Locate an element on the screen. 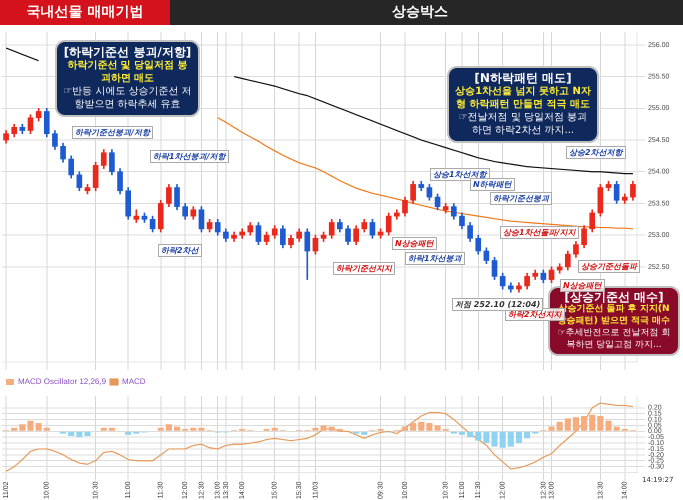  annotation: ☞반등 시에도 상승기준선 저항받으면 하락추세 유효 is located at coordinates (127, 98).